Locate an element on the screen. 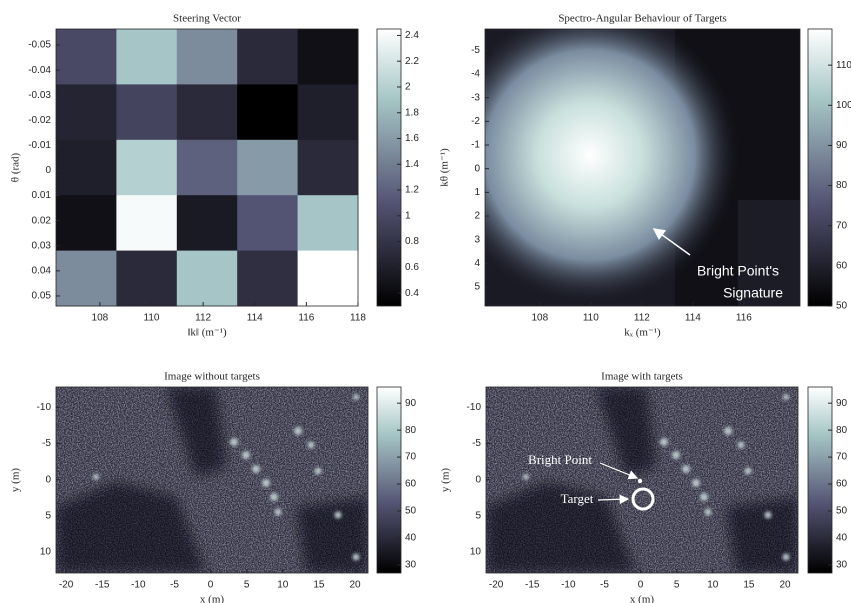 The height and width of the screenshot is (603, 851). colorbar-tick-label: 110 is located at coordinates (843, 65).